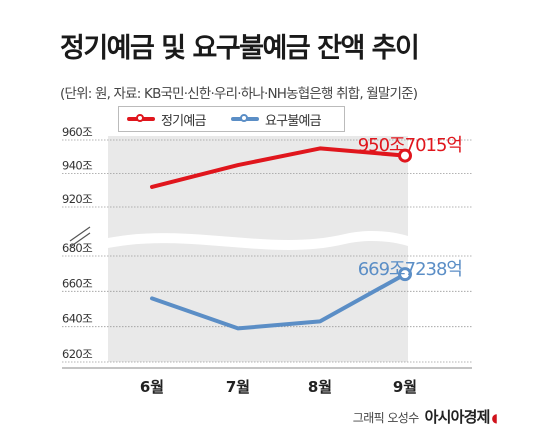  What do you see at coordinates (320, 387) in the screenshot?
I see `x-tick-label: 8월` at bounding box center [320, 387].